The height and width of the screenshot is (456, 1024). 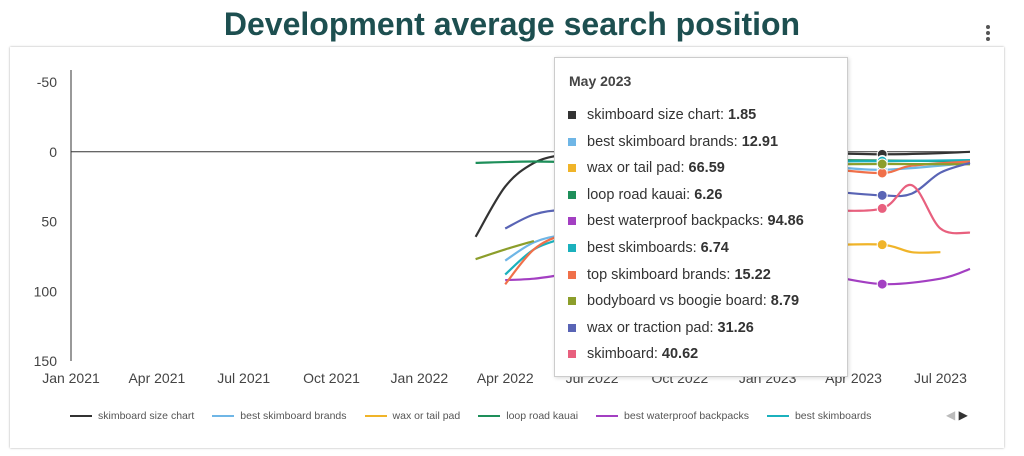 I want to click on tooltip-value: 40.62, so click(x=680, y=354).